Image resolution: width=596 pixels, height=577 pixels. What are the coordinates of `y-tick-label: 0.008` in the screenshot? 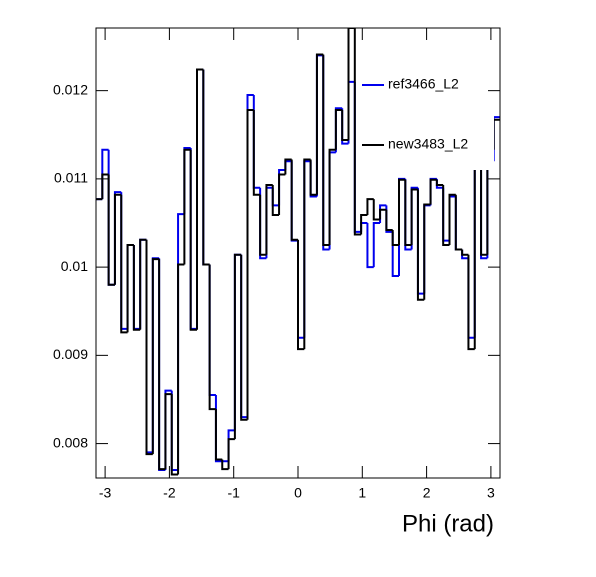 It's located at (70, 442).